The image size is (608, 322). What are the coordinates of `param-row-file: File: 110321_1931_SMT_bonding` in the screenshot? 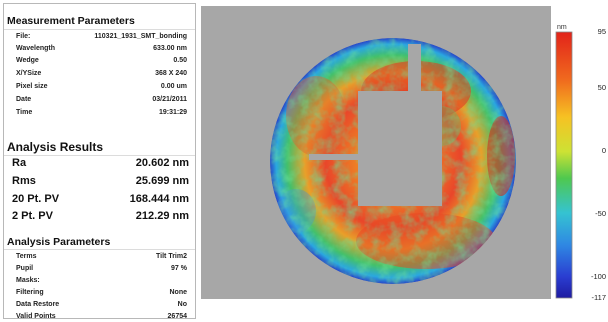 It's located at (99, 36).